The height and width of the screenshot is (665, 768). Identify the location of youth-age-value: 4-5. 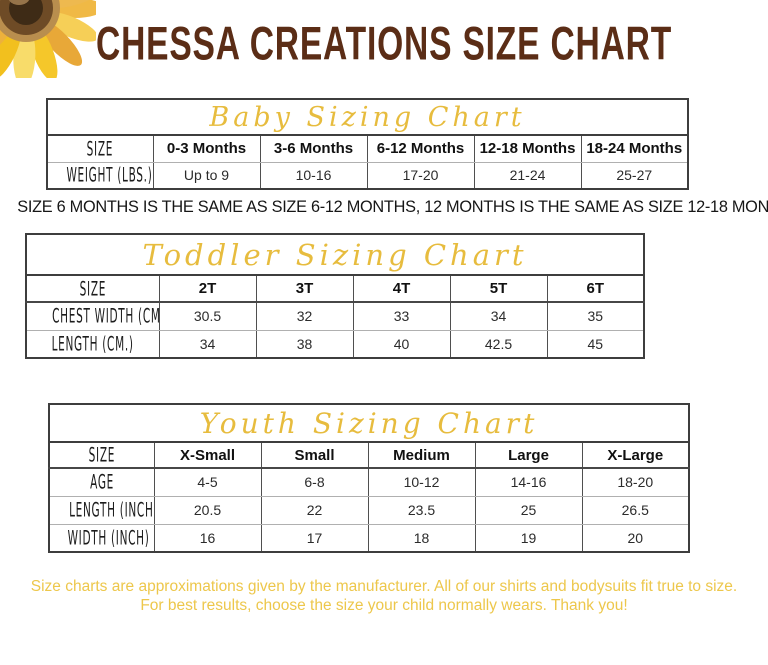
(207, 482).